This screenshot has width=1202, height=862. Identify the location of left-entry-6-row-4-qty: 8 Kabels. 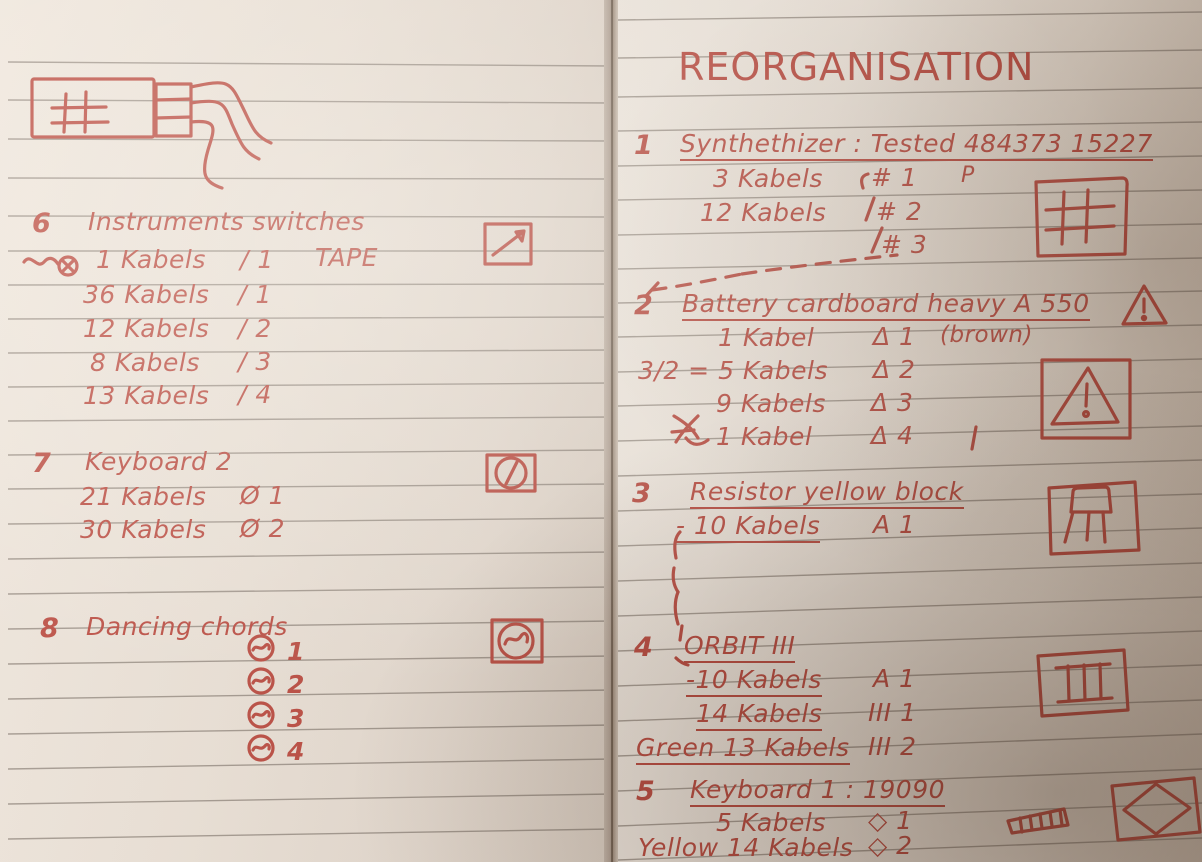
(145, 362).